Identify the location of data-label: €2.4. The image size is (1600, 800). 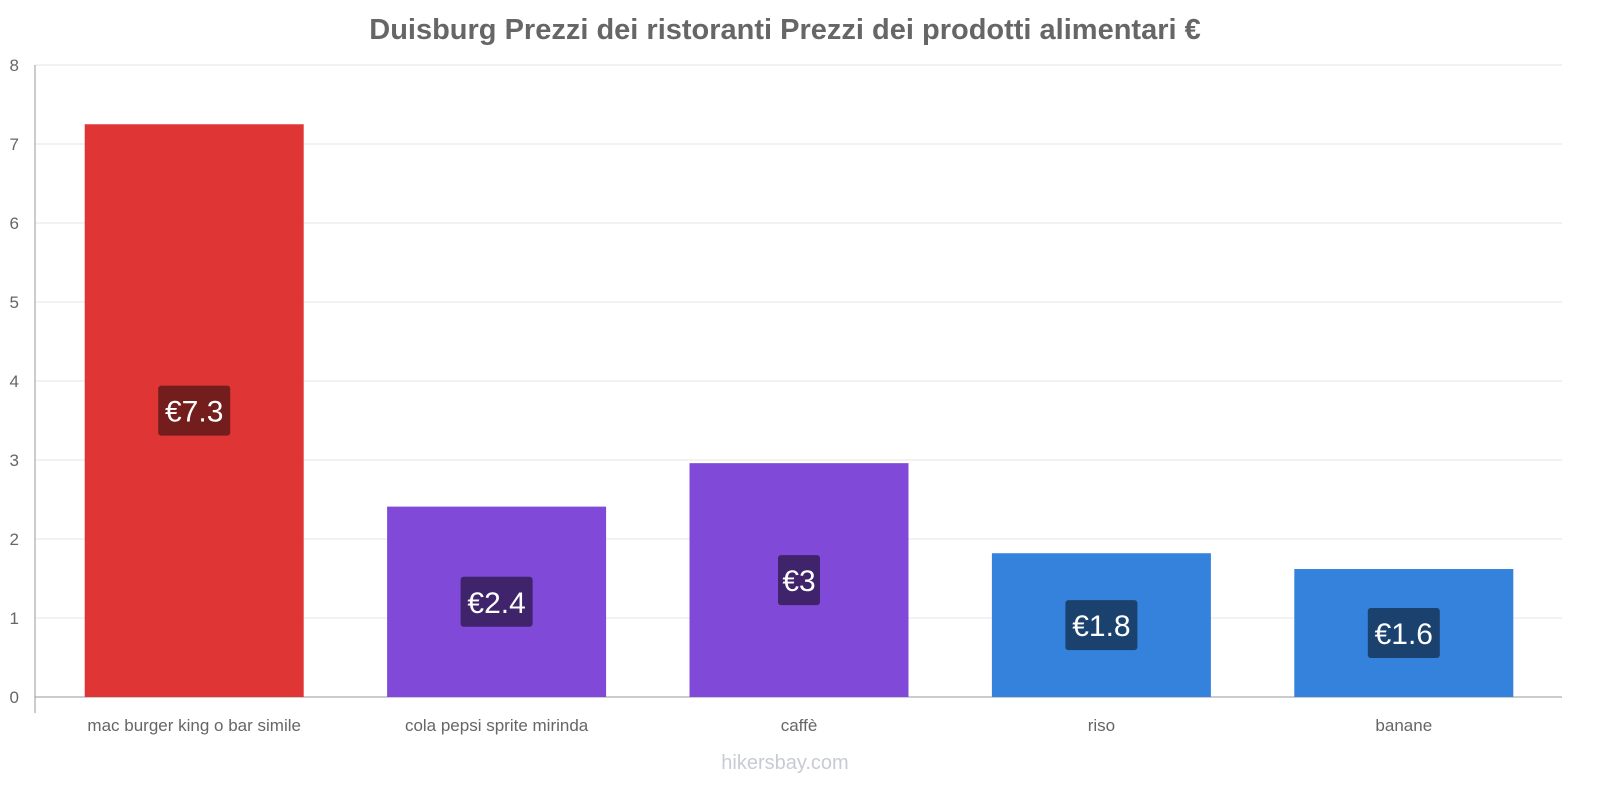
(496, 603).